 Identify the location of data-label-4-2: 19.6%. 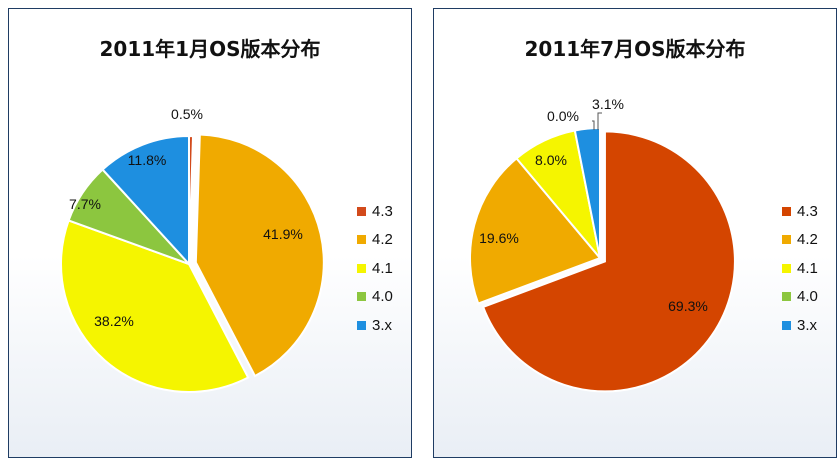
(499, 238).